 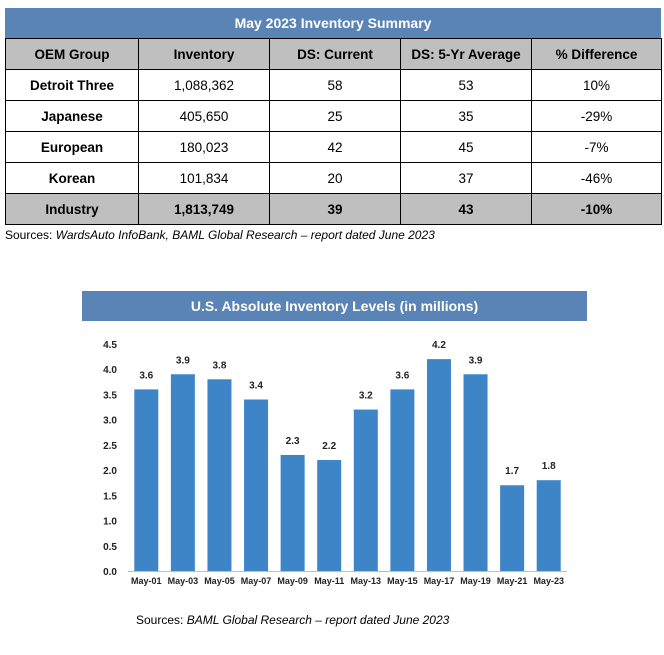 What do you see at coordinates (110, 395) in the screenshot?
I see `y-tick-label: 3.5` at bounding box center [110, 395].